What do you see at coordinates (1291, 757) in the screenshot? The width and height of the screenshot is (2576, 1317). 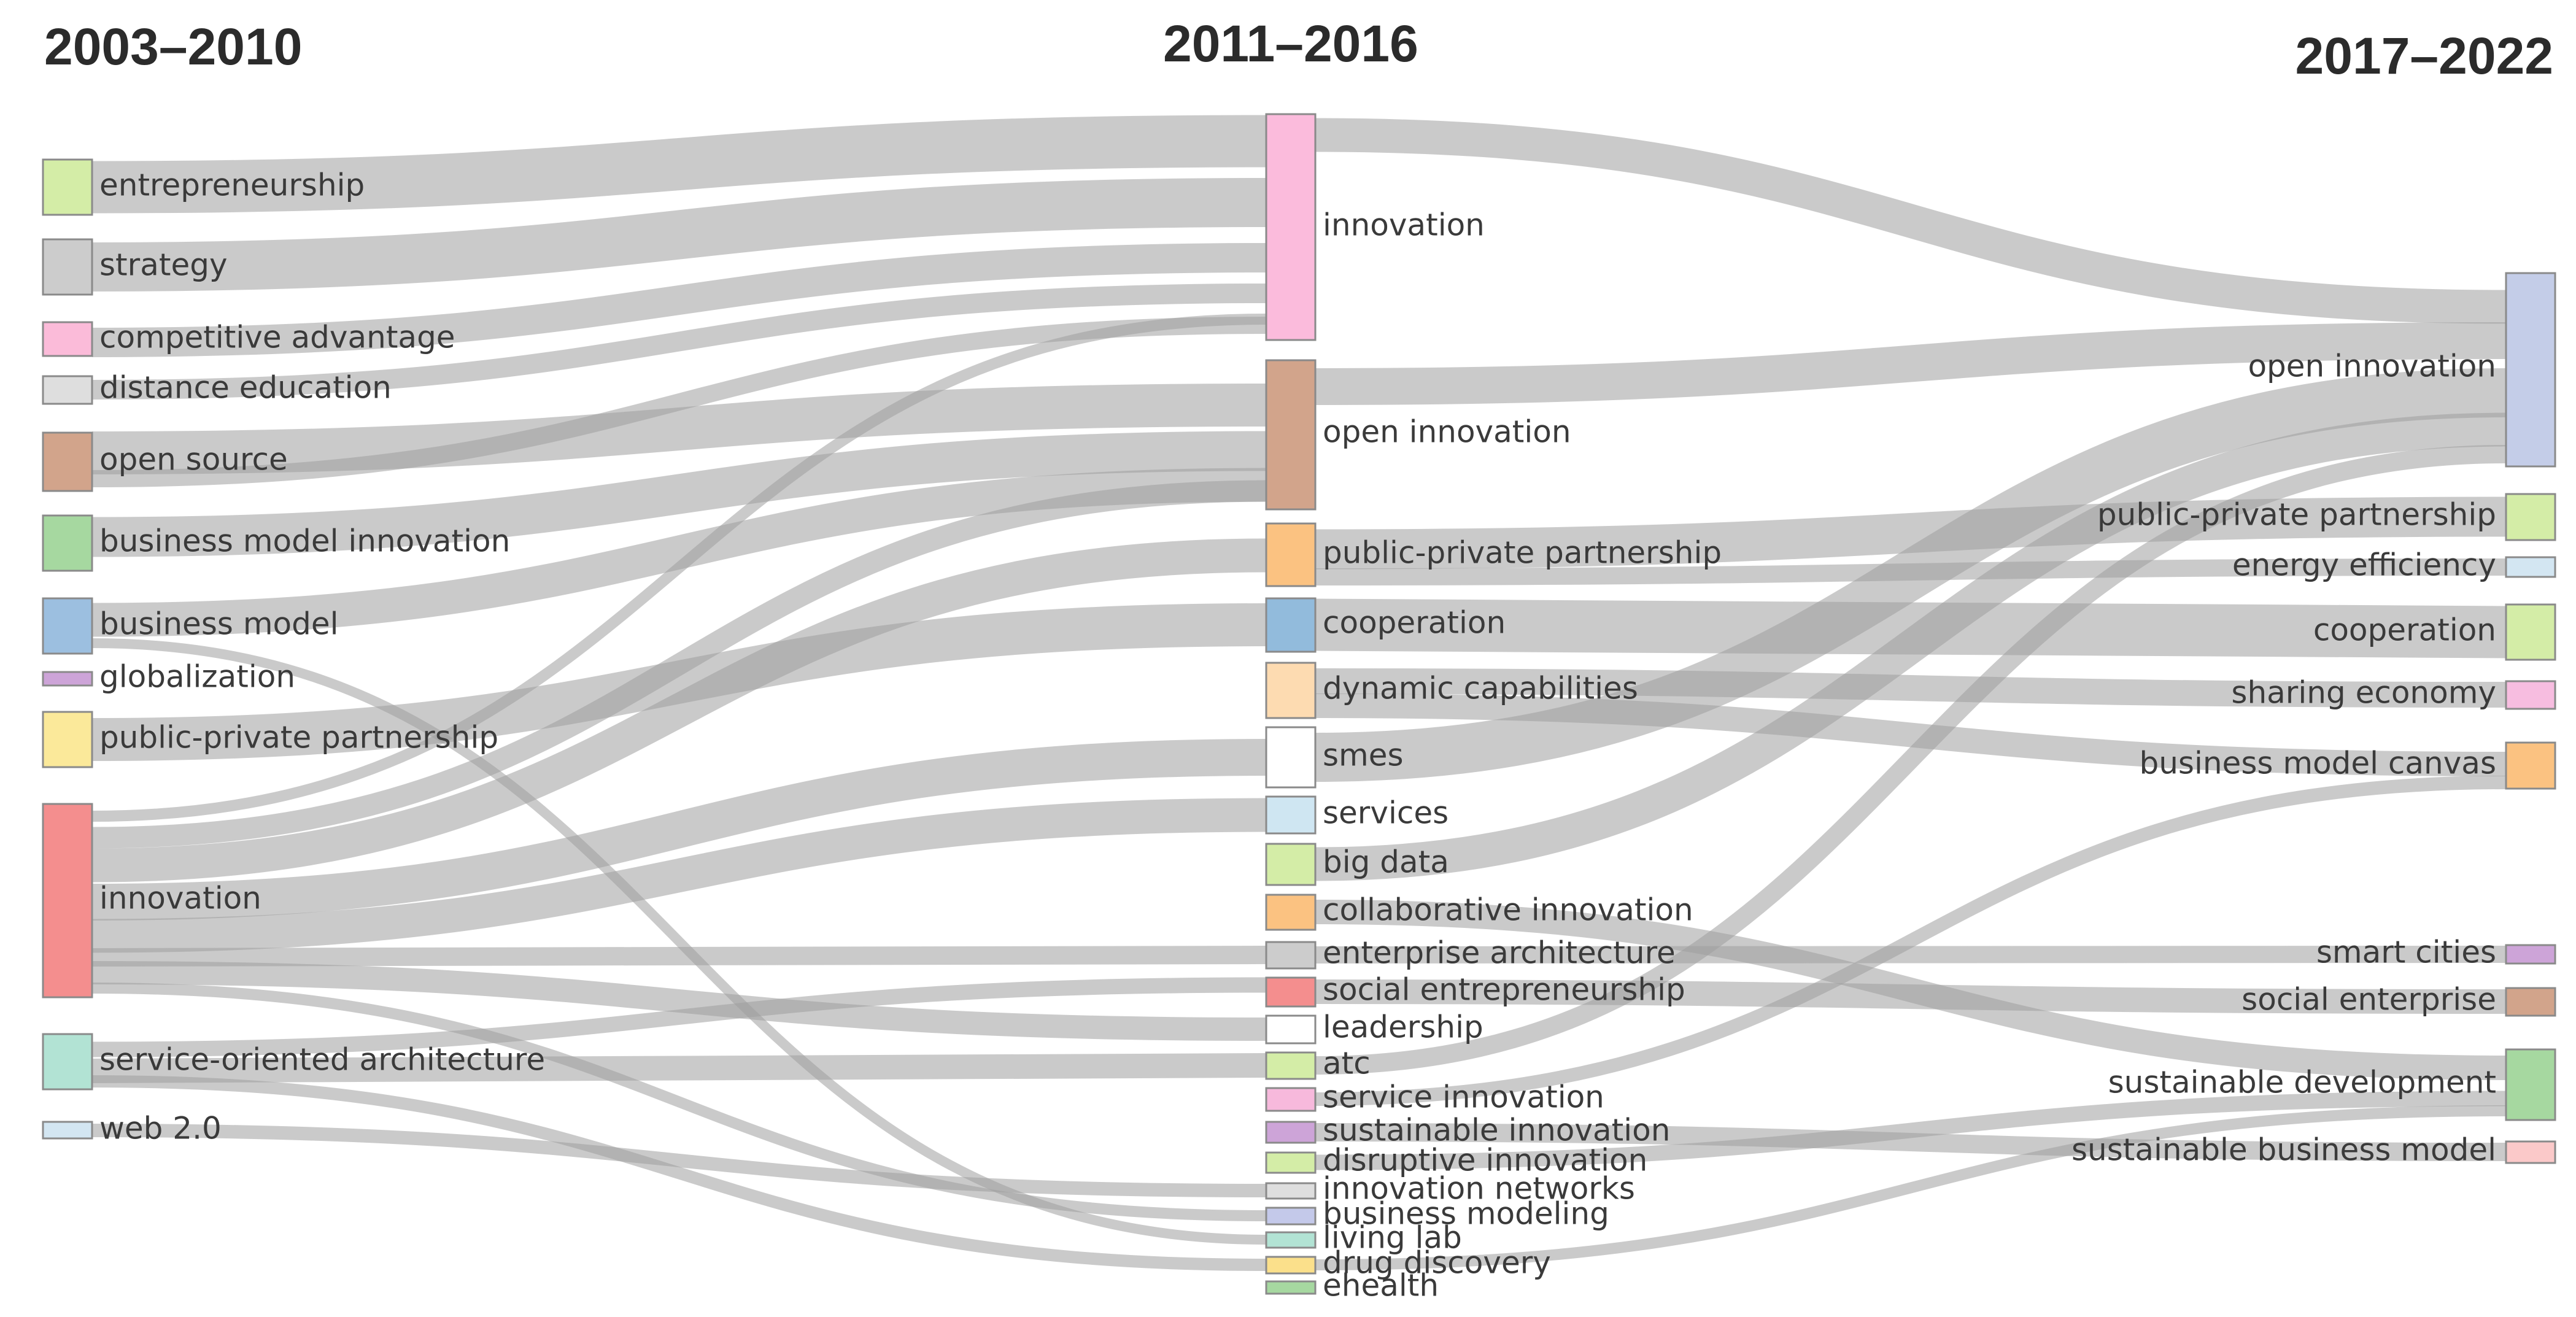 I see `node-smes` at bounding box center [1291, 757].